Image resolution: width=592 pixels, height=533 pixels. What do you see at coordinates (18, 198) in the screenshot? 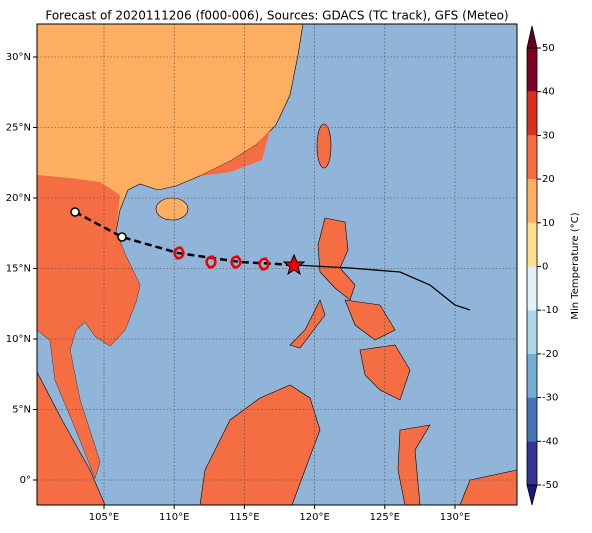
I see `lat-label: 20°N` at bounding box center [18, 198].